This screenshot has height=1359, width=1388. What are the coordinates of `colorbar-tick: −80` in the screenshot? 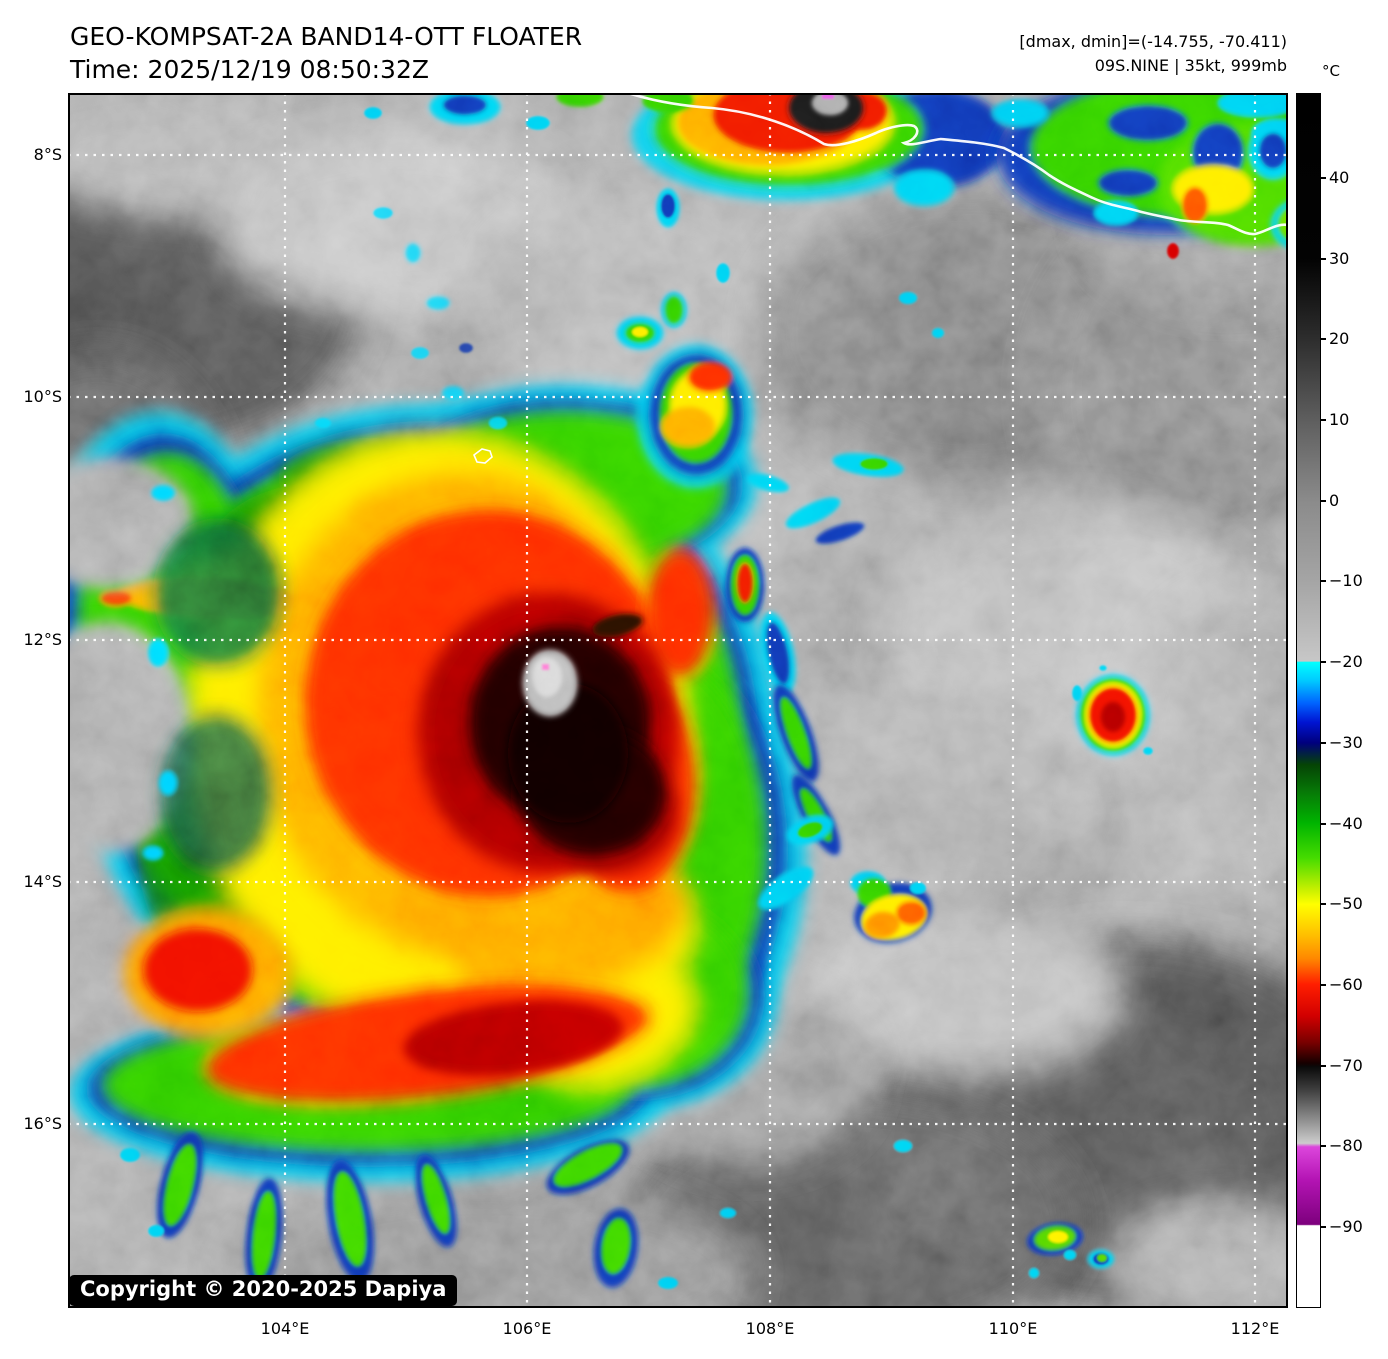 It's located at (1341, 1145).